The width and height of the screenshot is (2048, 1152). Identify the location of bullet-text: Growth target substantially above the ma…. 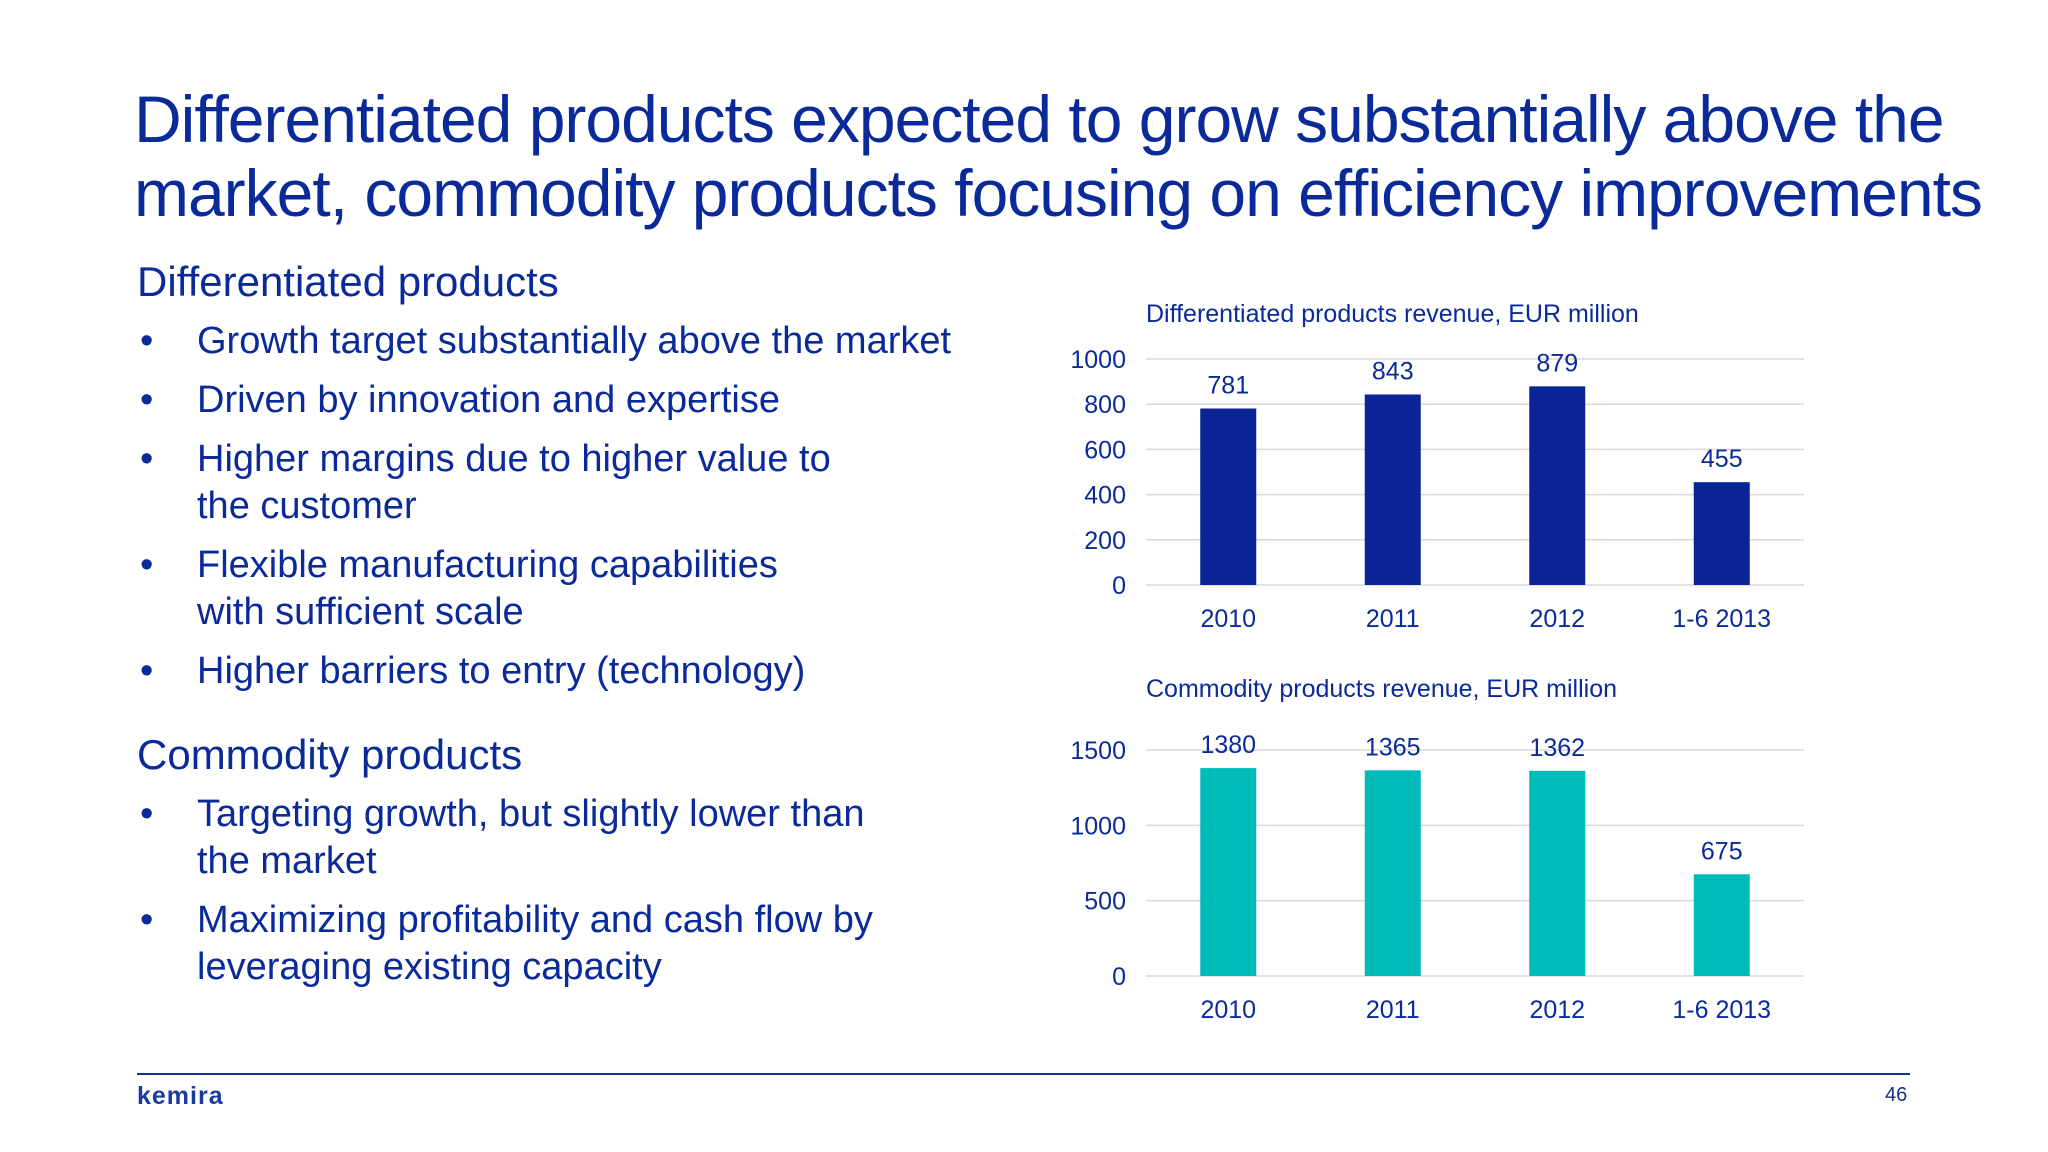
(574, 341).